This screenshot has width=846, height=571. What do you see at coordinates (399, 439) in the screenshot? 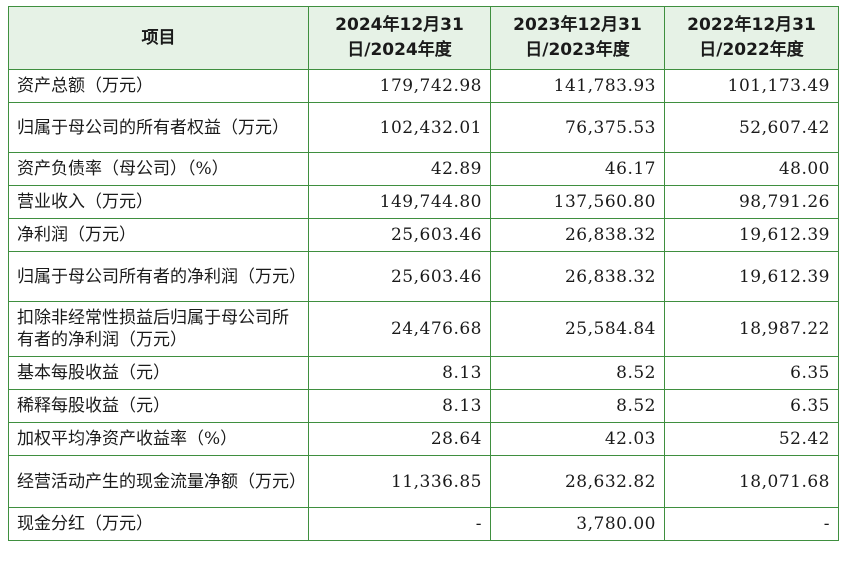
I see `value-2024: 28.64` at bounding box center [399, 439].